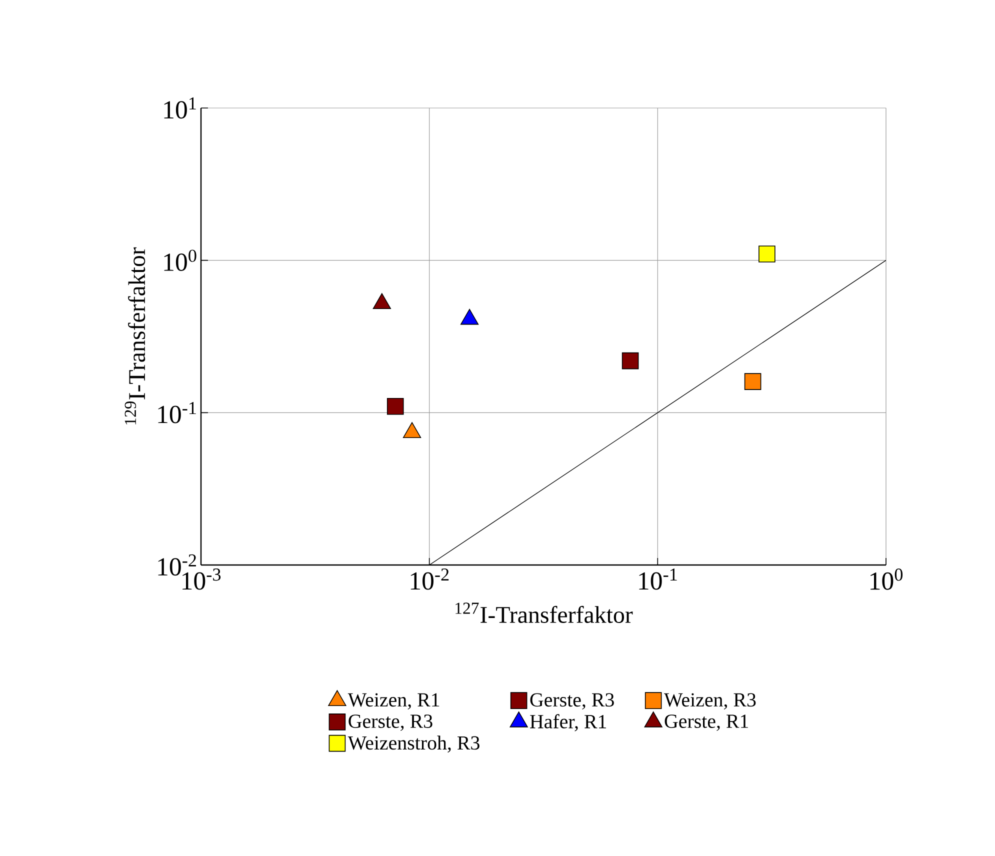 Image resolution: width=995 pixels, height=856 pixels. Describe the element at coordinates (710, 701) in the screenshot. I see `legend-label: Weizen, R3` at that location.